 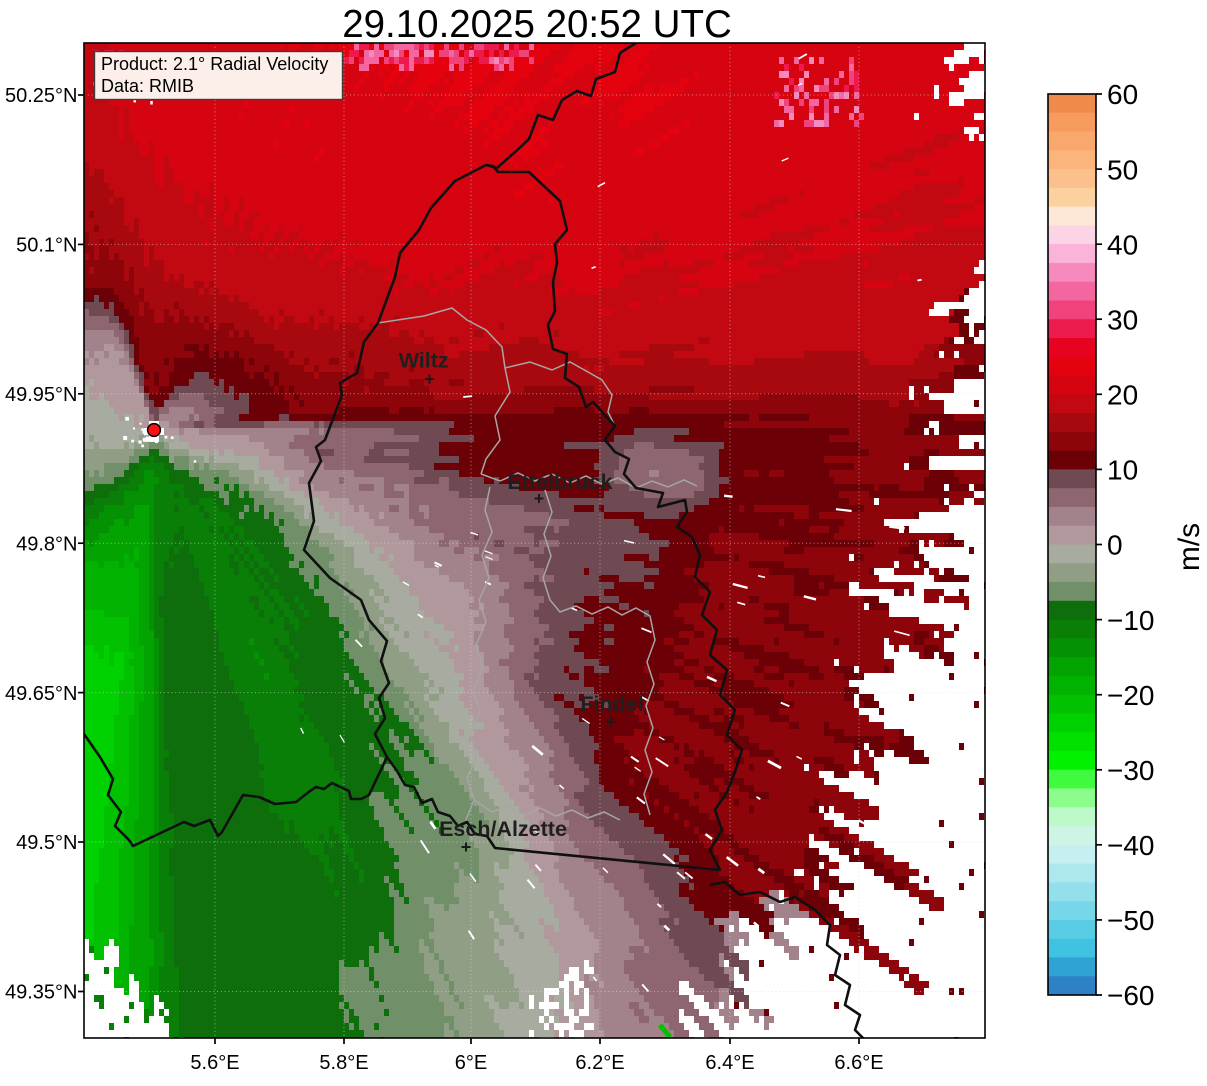 What do you see at coordinates (1131, 845) in the screenshot?
I see `svg-text: −40` at bounding box center [1131, 845].